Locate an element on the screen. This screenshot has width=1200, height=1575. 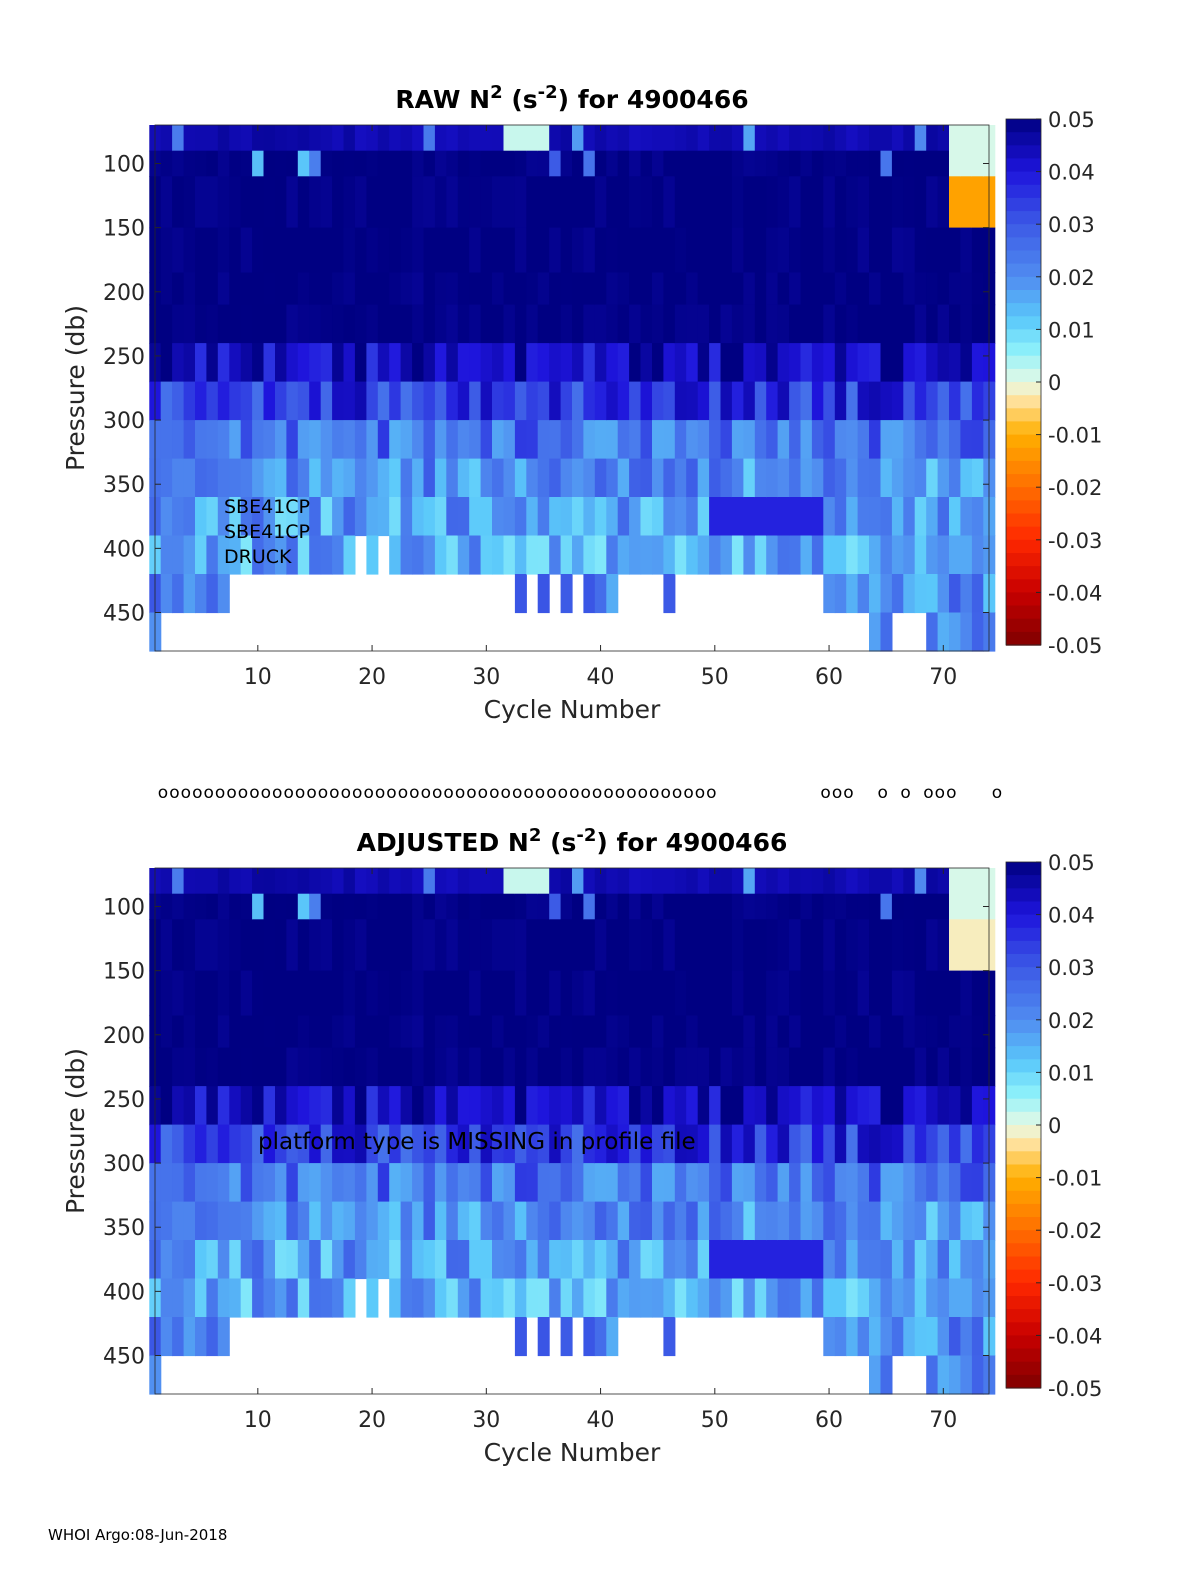
sensor-annotation: DRUCK is located at coordinates (258, 557).